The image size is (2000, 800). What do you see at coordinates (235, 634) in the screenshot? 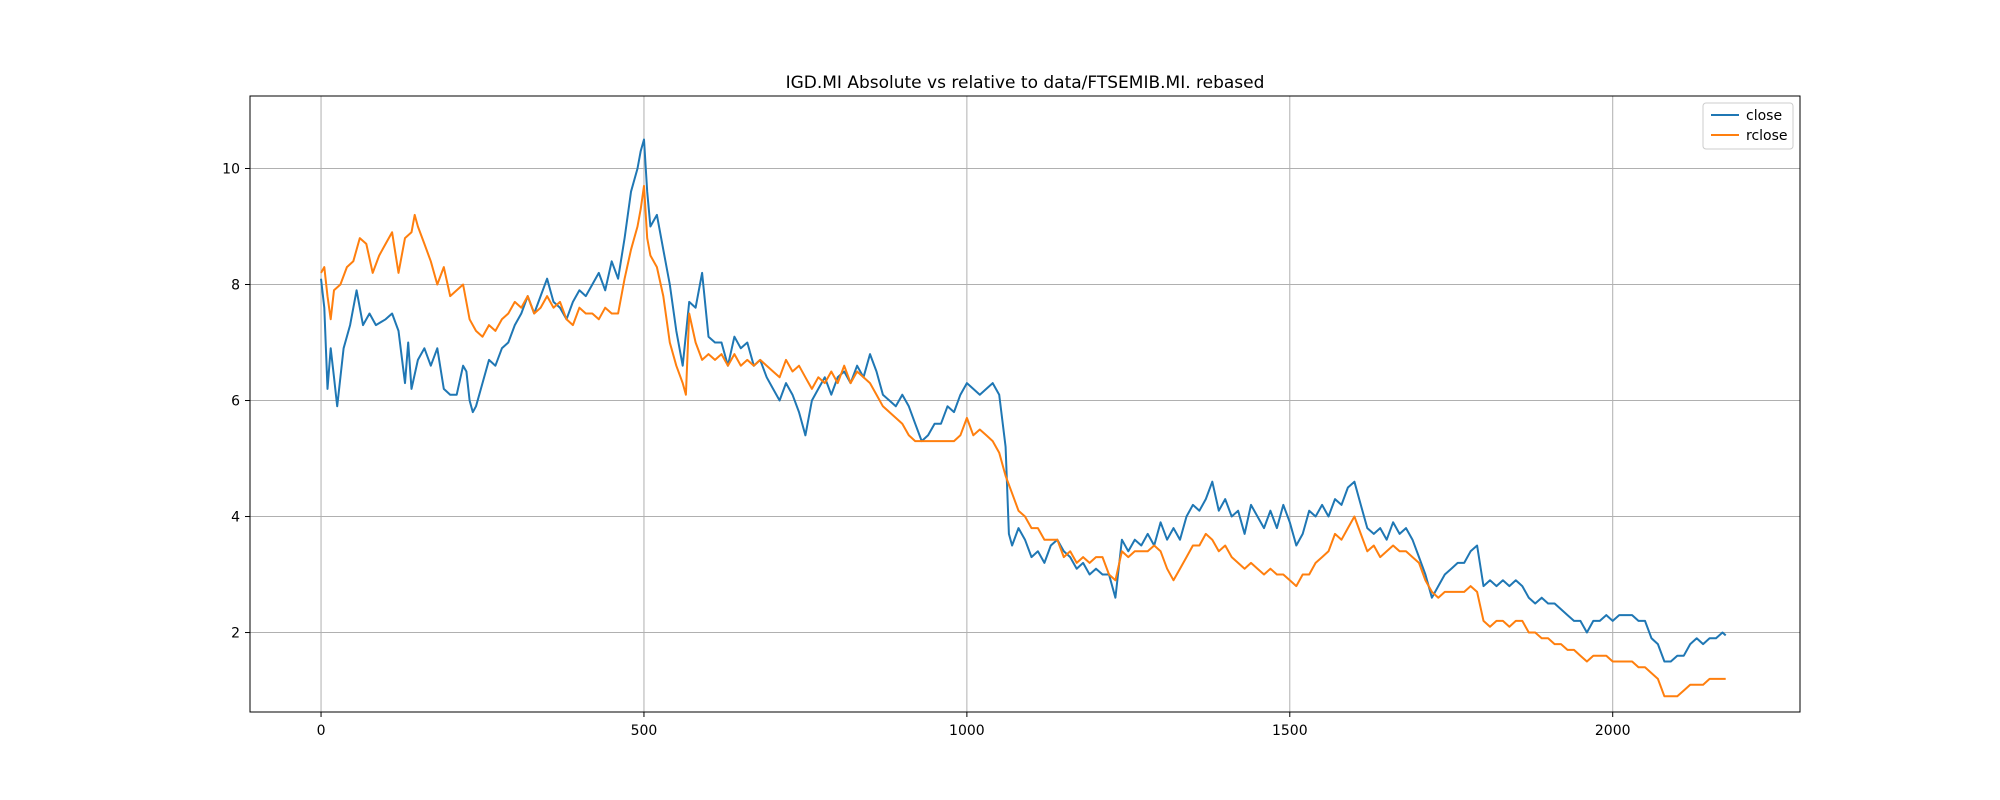
I see `y-tick-label: 2` at bounding box center [235, 634].